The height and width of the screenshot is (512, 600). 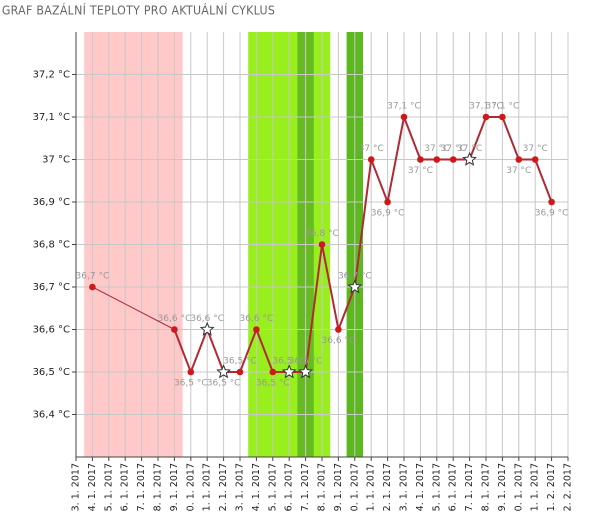 I want to click on x-tick-label: 4. 1. 2017, so click(x=92, y=487).